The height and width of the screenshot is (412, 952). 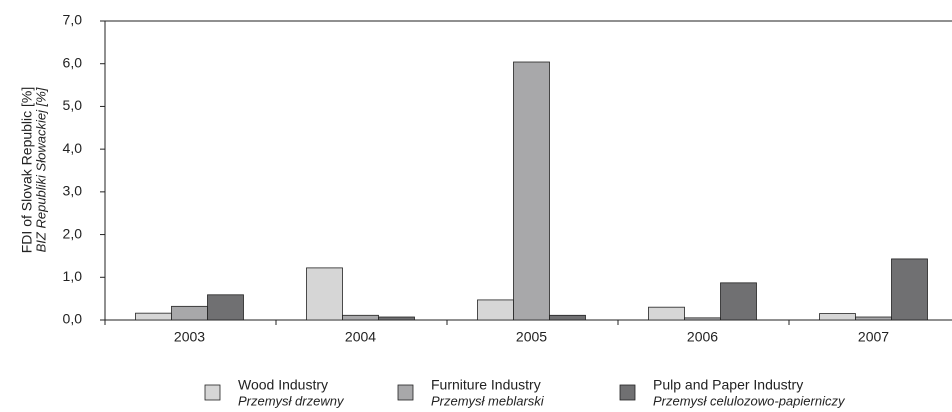 I want to click on legend-label: Pulp and Paper Industry, so click(x=728, y=385).